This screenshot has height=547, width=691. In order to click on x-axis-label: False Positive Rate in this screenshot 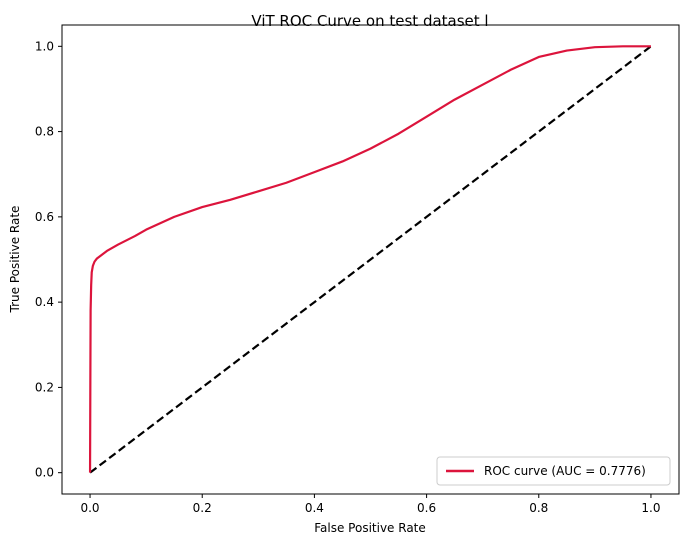, I will do `click(370, 528)`.